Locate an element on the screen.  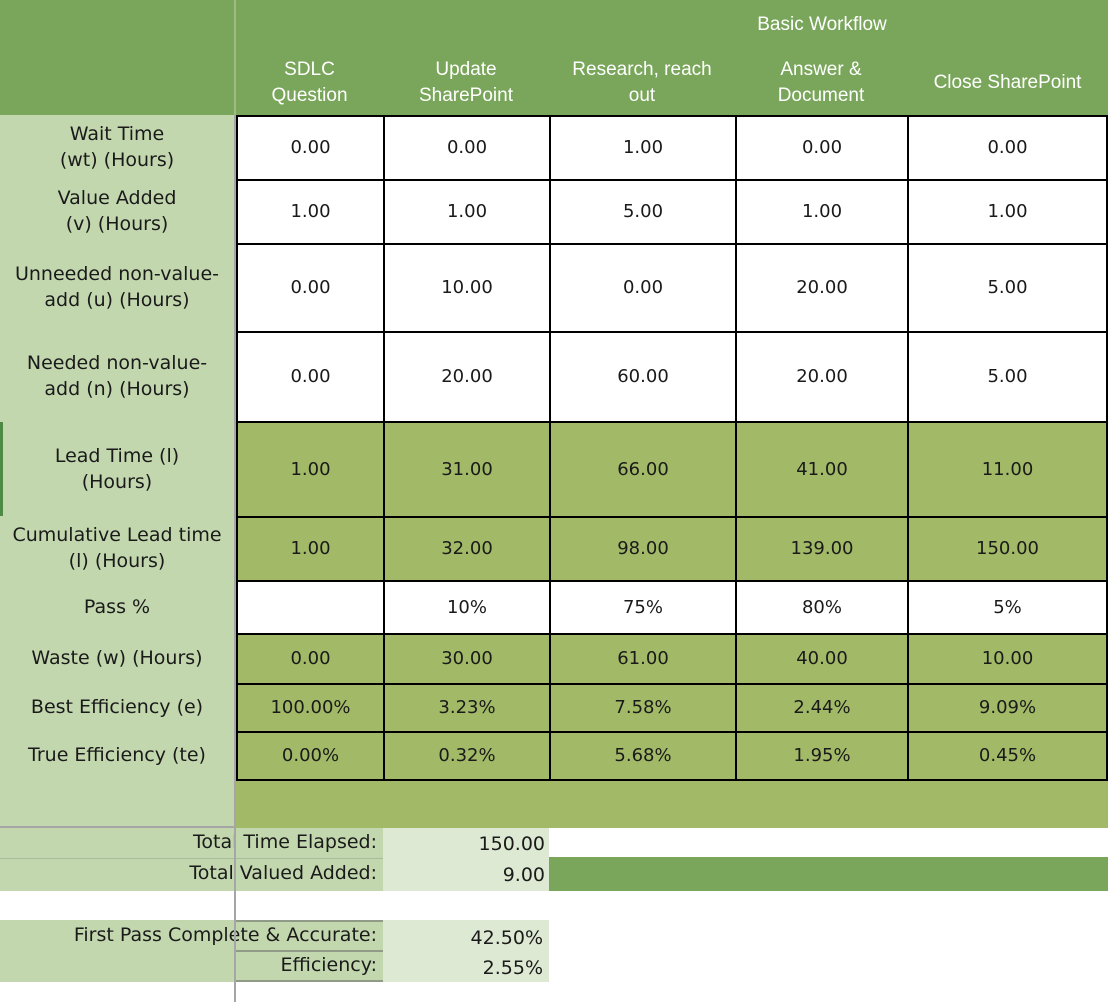
cell-needed-non-value-add-n-hours-sdlc-question: 0.00 is located at coordinates (309, 376).